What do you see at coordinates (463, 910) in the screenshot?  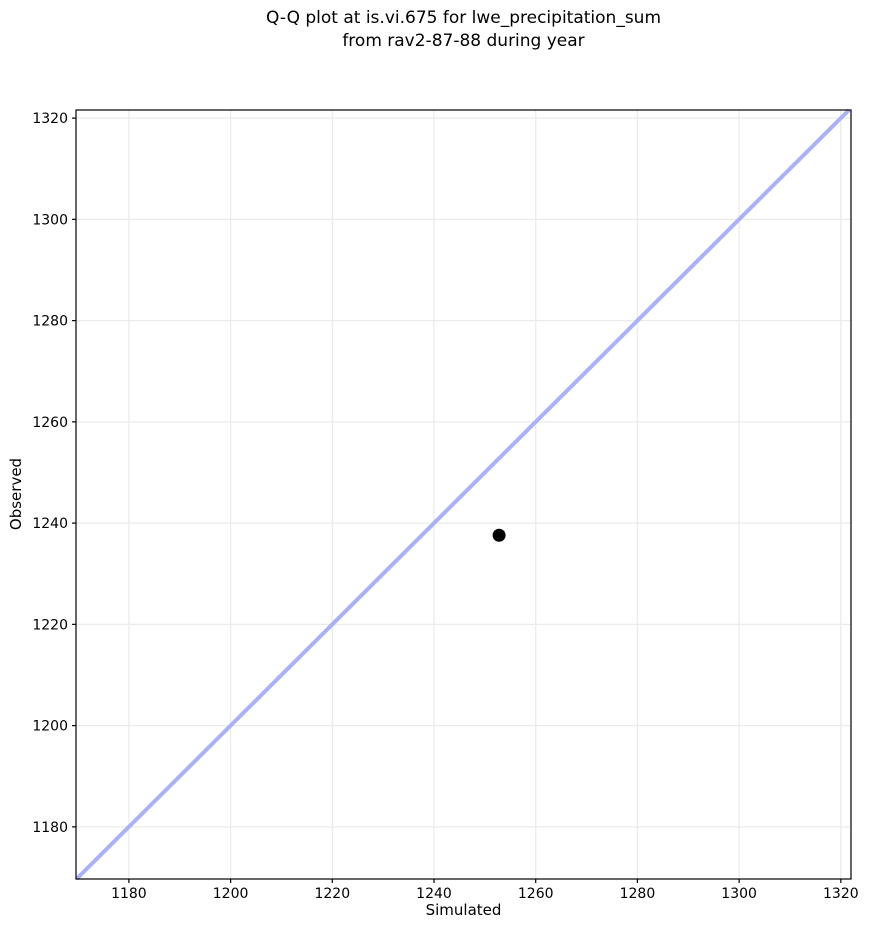 I see `x-axis-label: Simulated` at bounding box center [463, 910].